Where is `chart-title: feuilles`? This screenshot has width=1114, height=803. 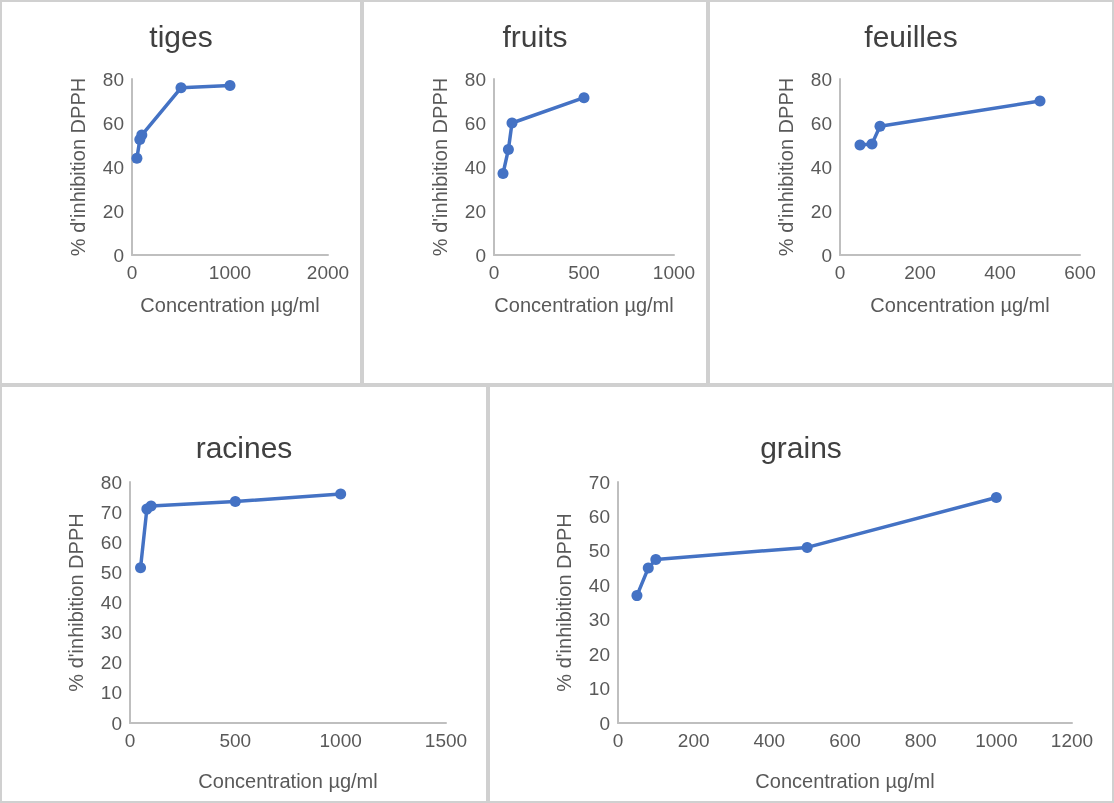
chart-title: feuilles is located at coordinates (911, 36).